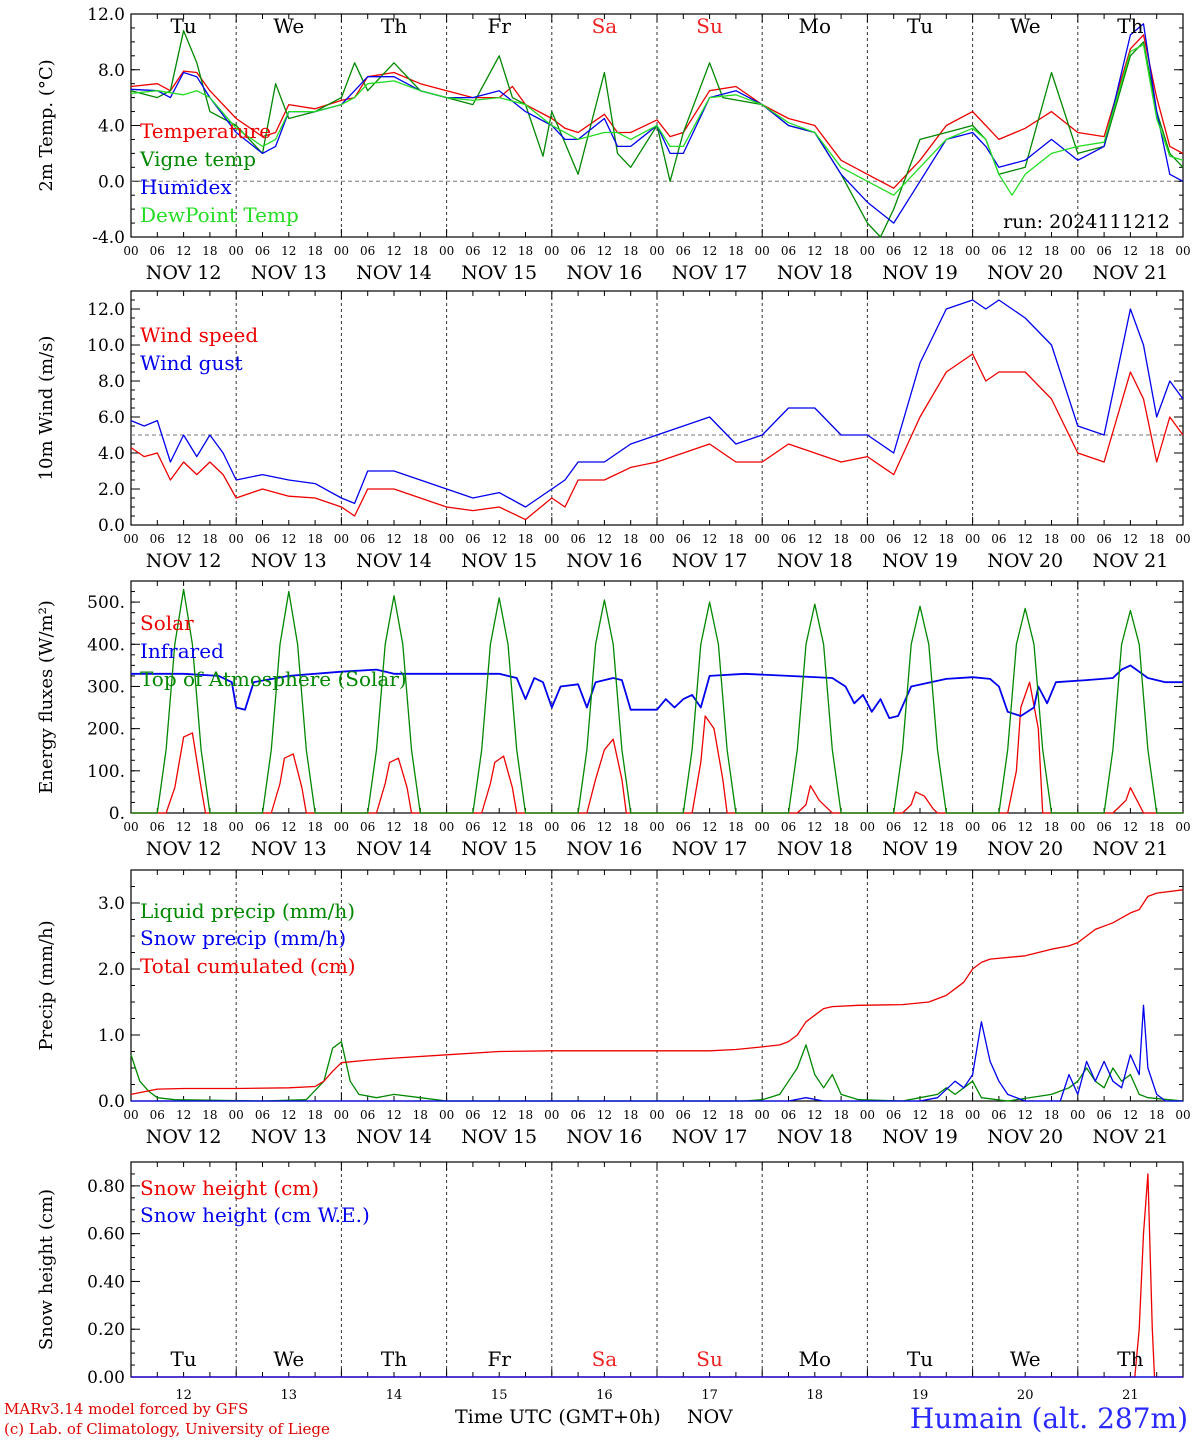 This screenshot has width=1194, height=1440. Describe the element at coordinates (167, 623) in the screenshot. I see `legend-entry: Solar` at that location.